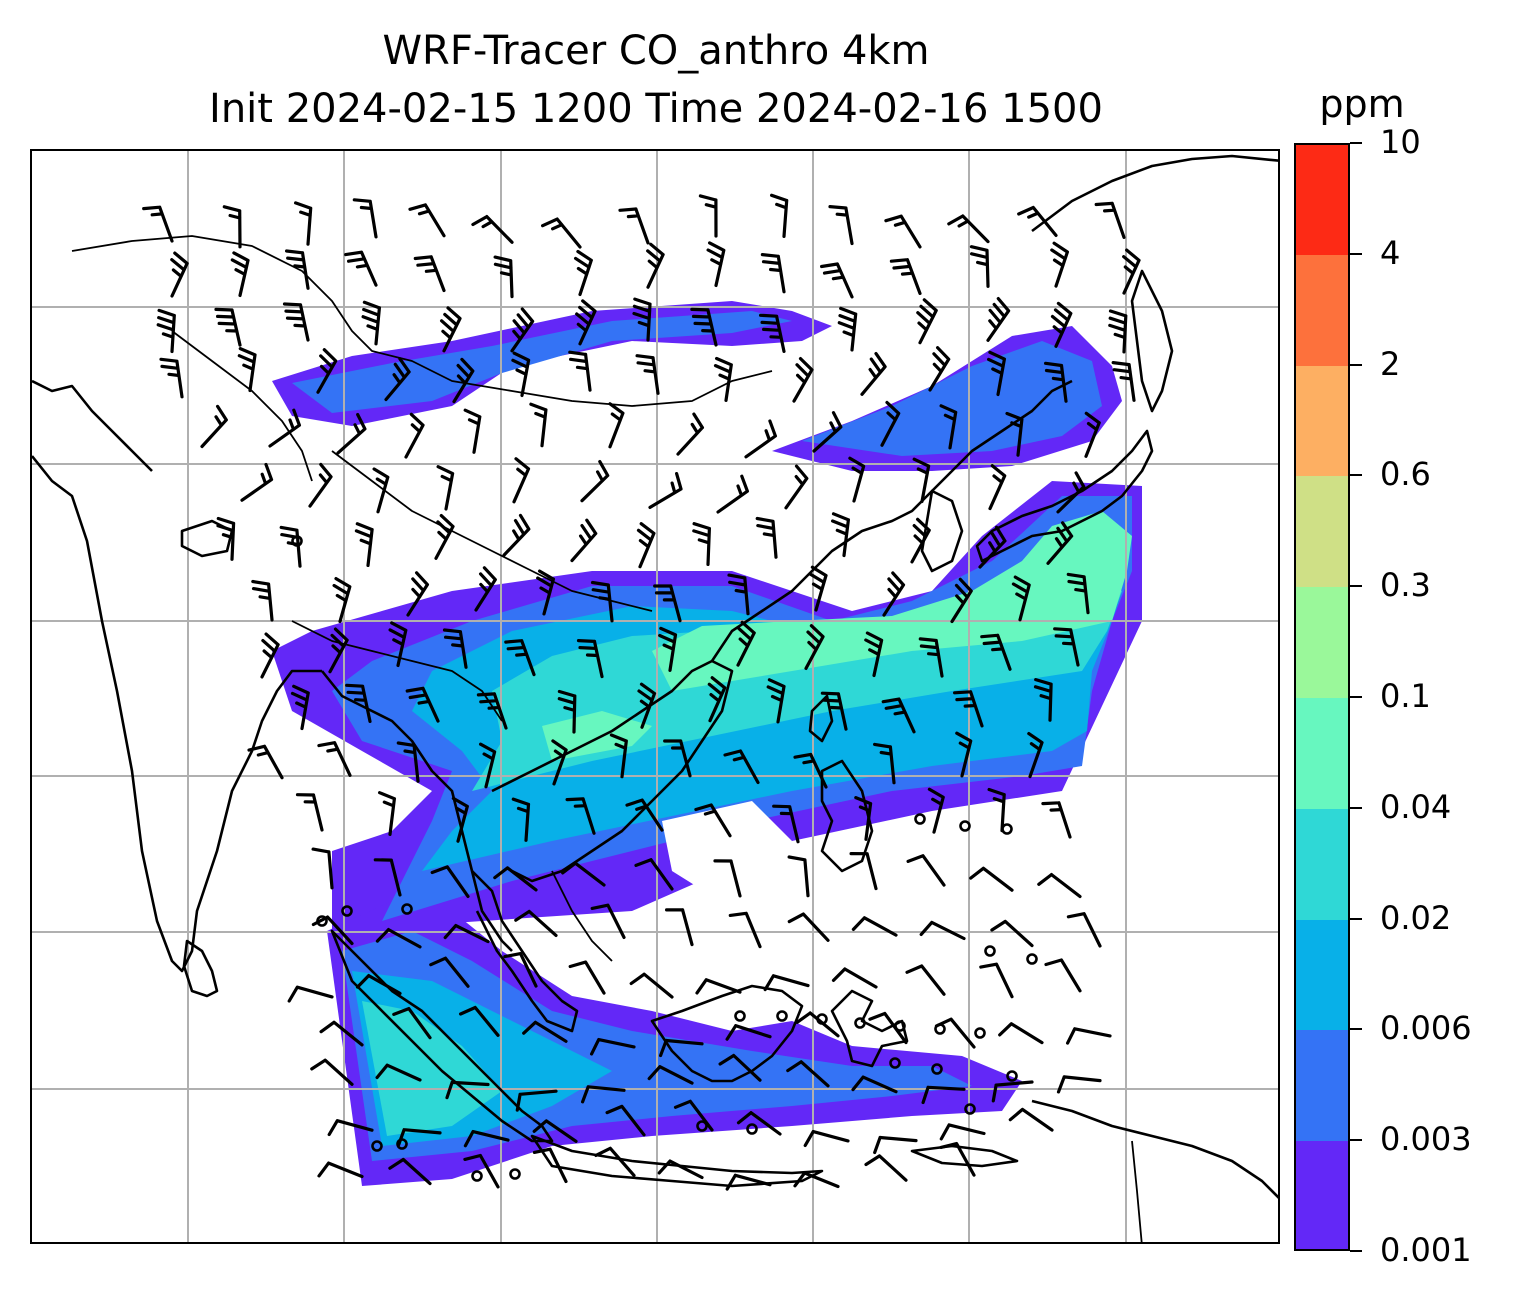 The height and width of the screenshot is (1306, 1528). Describe the element at coordinates (1405, 474) in the screenshot. I see `colorbar-tick-label: 0.6` at that location.